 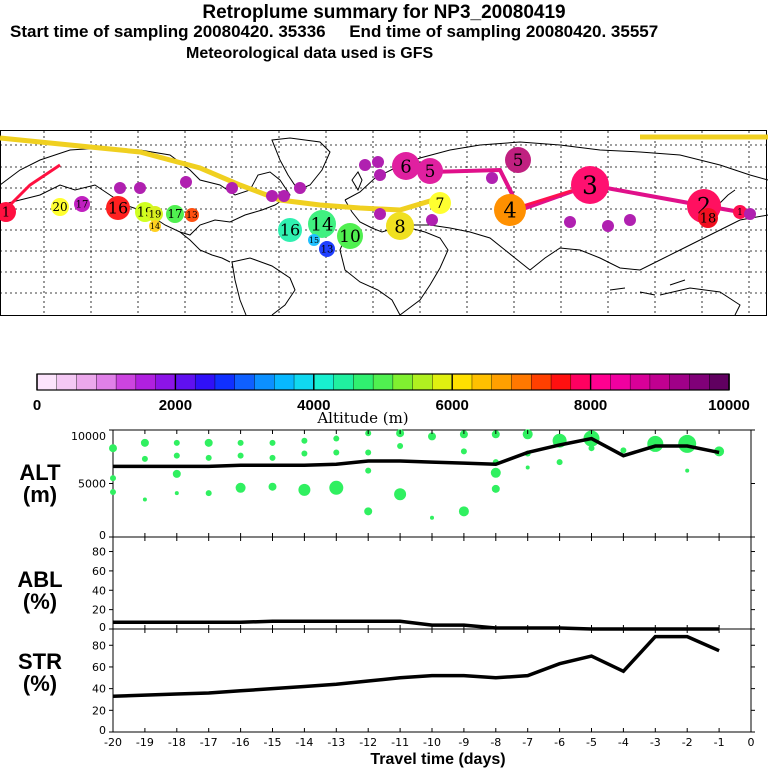 I want to click on met-data-note: Meteorological data used is GFS, so click(x=310, y=53).